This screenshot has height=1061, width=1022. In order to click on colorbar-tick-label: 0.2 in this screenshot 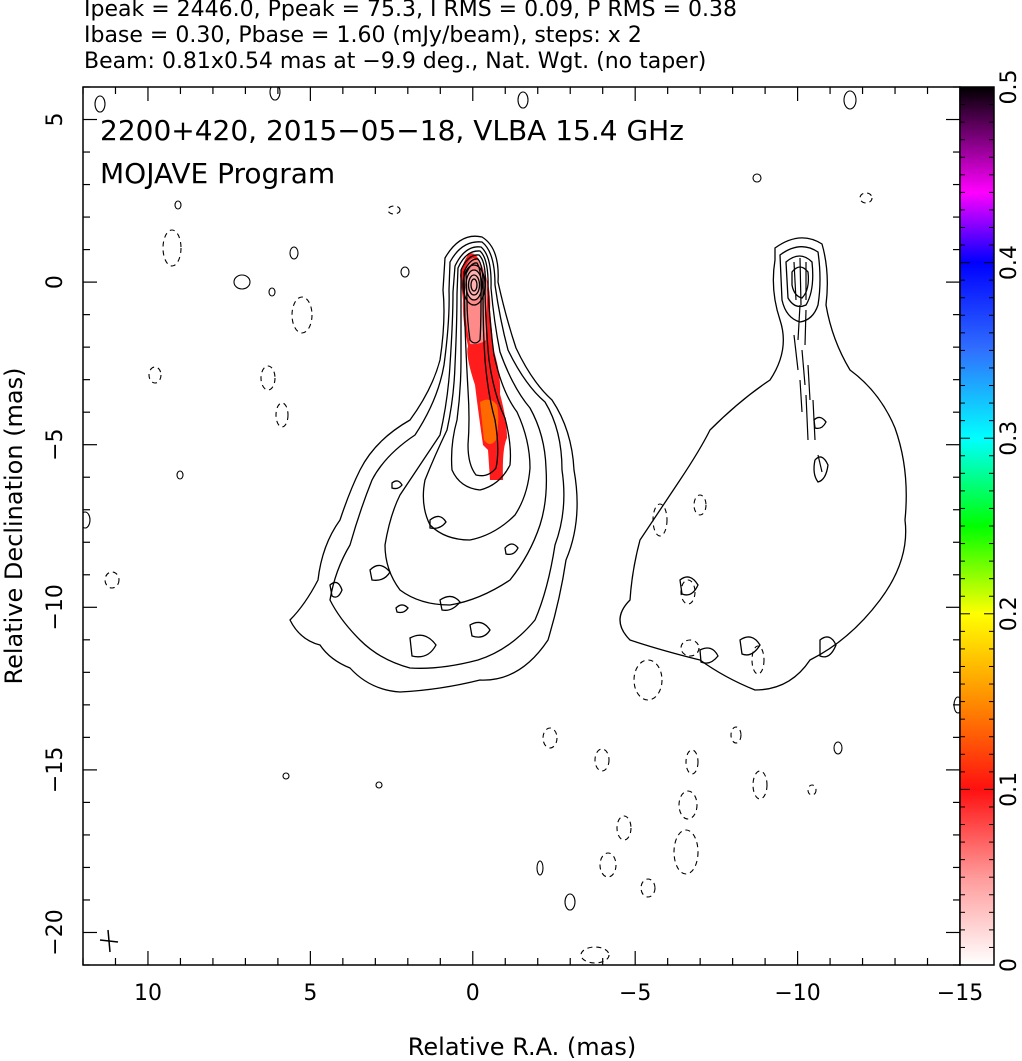, I will do `click(1009, 613)`.